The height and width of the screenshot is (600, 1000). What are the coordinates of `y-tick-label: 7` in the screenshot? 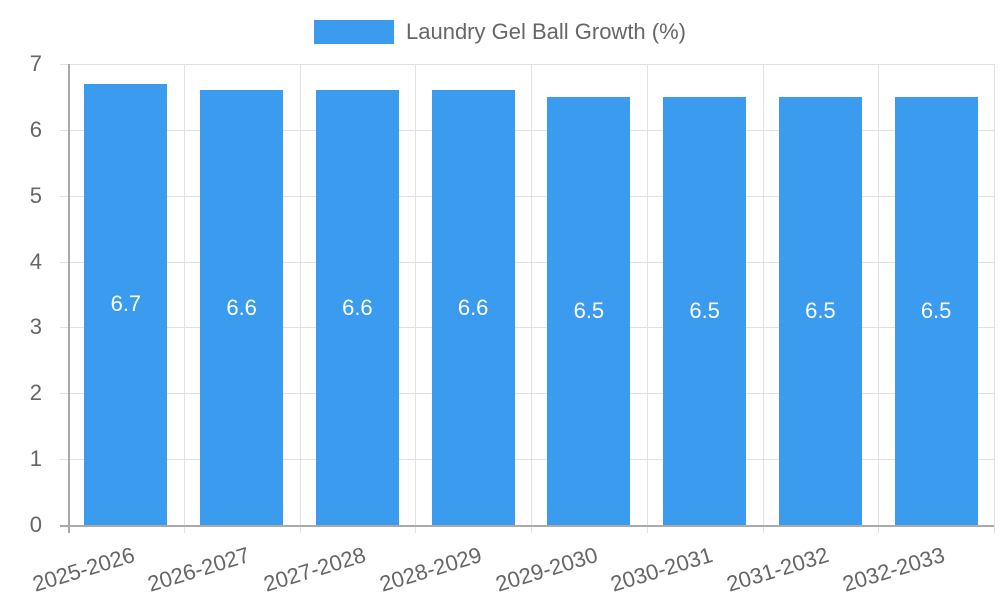 It's located at (35, 63).